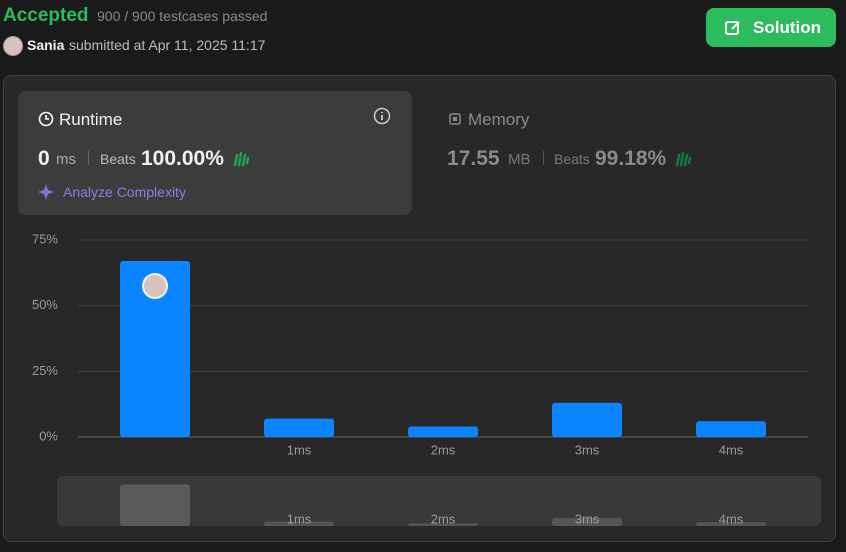 The image size is (846, 552). I want to click on avatar, so click(13, 46).